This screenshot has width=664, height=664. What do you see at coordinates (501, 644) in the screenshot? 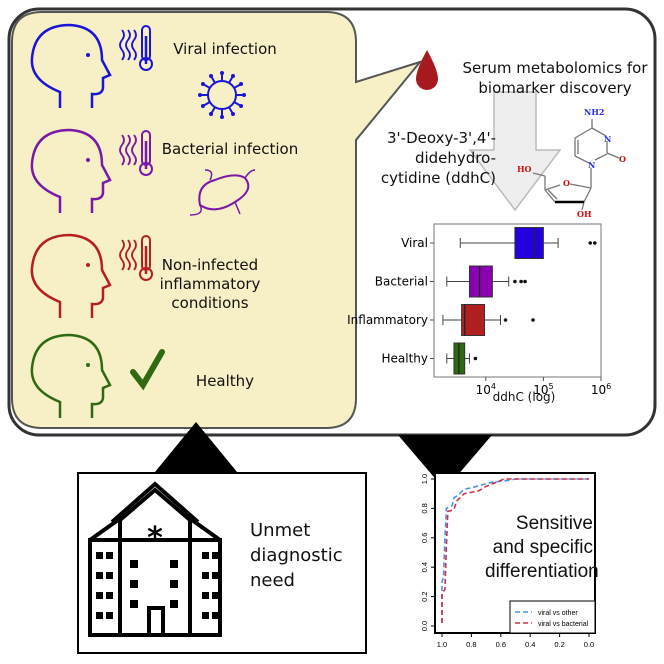
I see `x-tick-label: 0.6` at bounding box center [501, 644].